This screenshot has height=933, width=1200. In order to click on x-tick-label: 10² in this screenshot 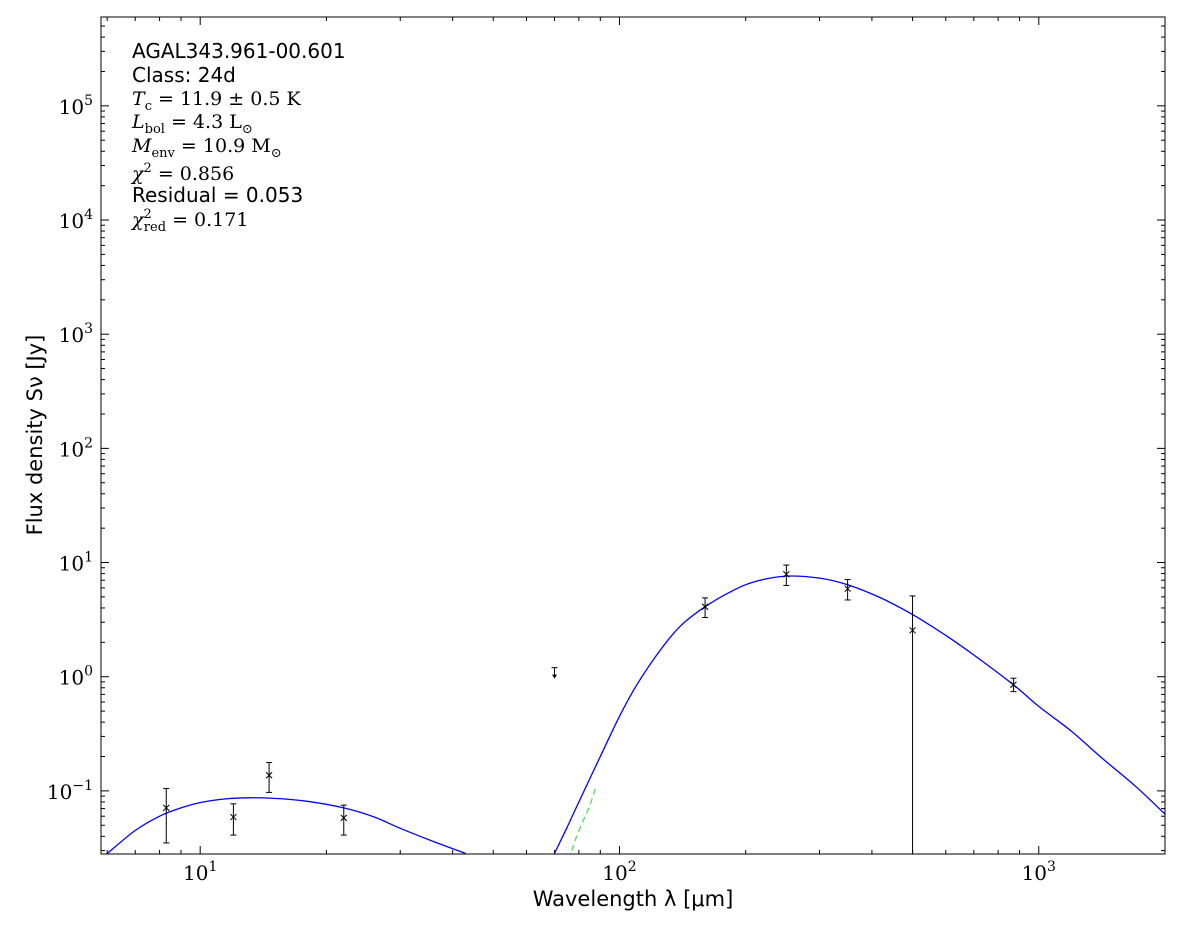, I will do `click(619, 872)`.